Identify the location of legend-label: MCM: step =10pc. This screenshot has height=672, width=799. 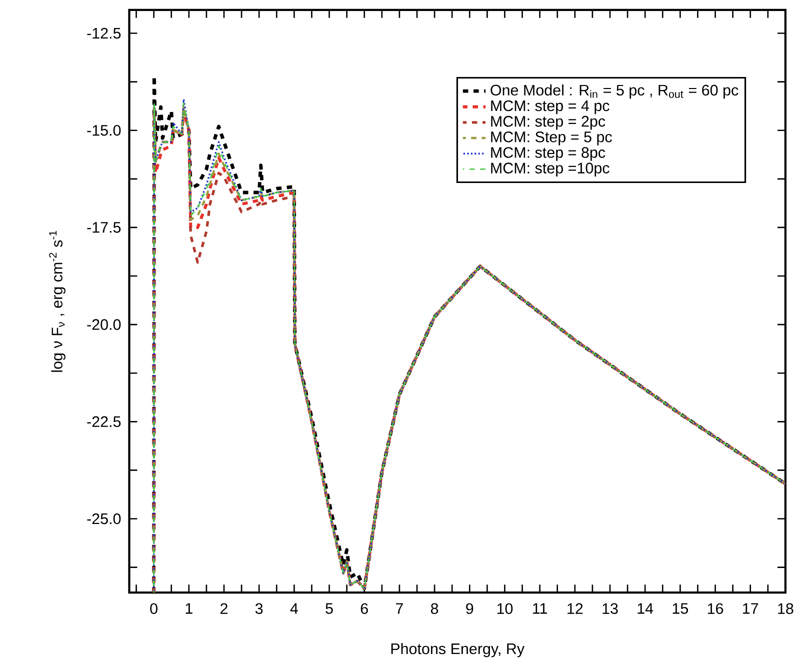
(550, 169).